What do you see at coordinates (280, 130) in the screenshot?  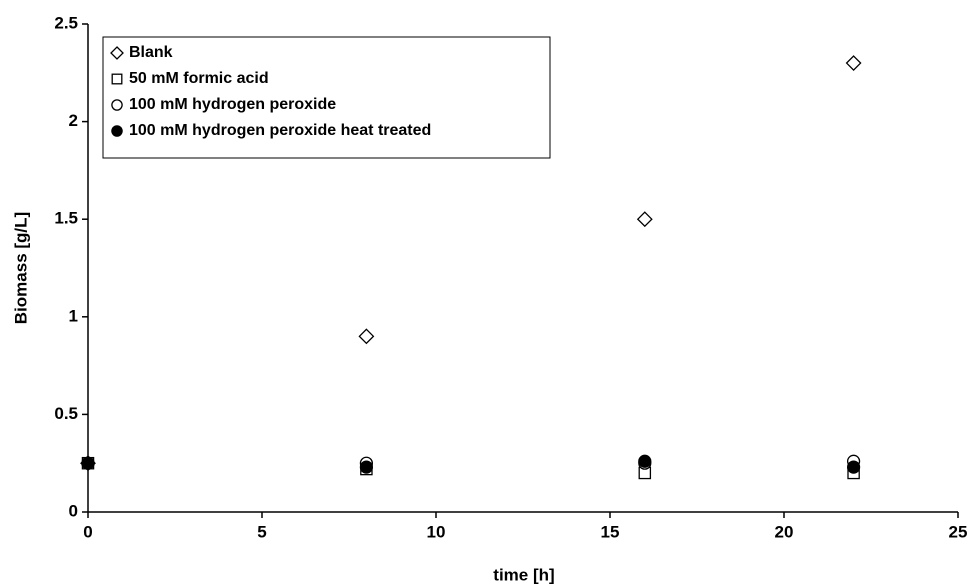 I see `legend-label: 100 mM hydrogen peroxide heat treated` at bounding box center [280, 130].